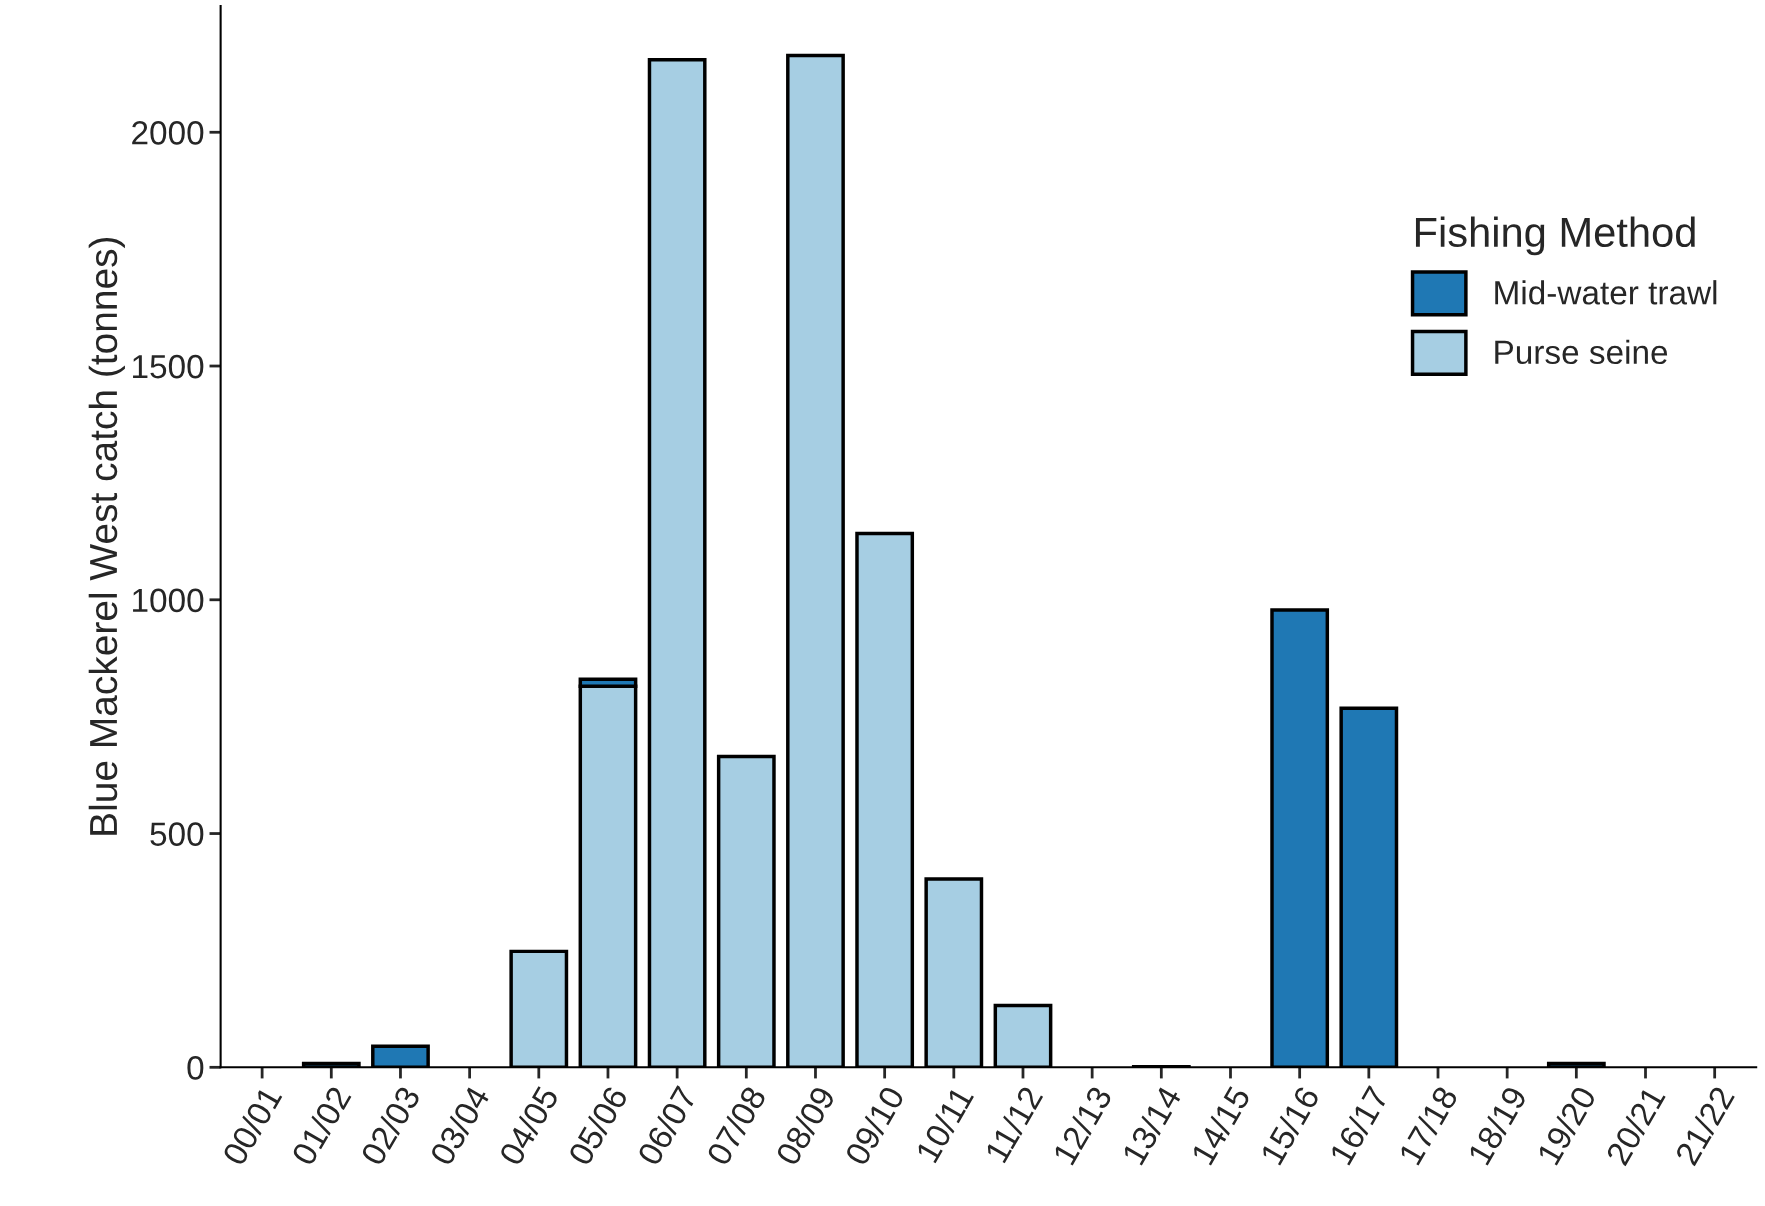  Describe the element at coordinates (1606, 292) in the screenshot. I see `legend-label: Mid-water trawl` at that location.